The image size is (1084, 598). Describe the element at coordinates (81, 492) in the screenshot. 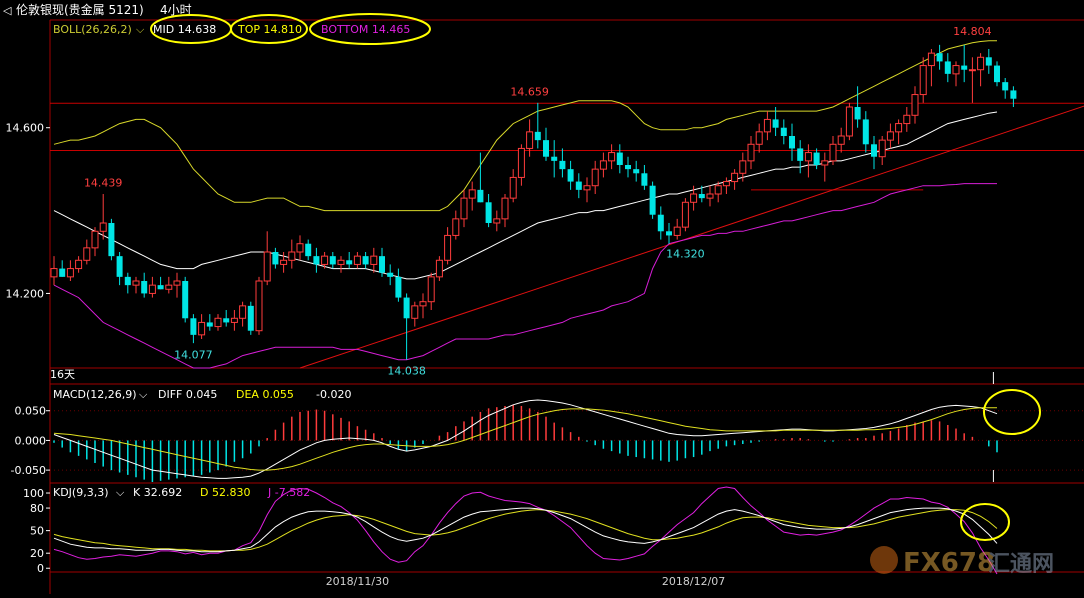

I see `kdj-indicator-label: KDJ(9,3,3)` at that location.